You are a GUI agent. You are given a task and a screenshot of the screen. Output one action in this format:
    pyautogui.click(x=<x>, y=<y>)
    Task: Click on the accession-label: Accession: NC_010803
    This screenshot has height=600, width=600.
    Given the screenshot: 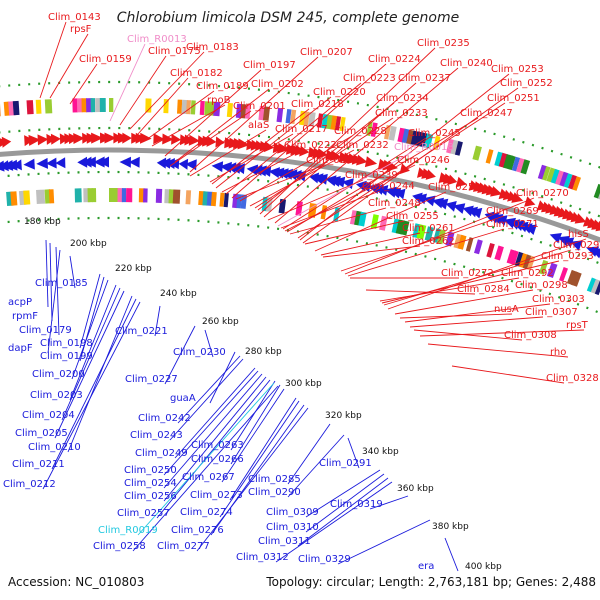 What is the action you would take?
    pyautogui.click(x=76, y=582)
    